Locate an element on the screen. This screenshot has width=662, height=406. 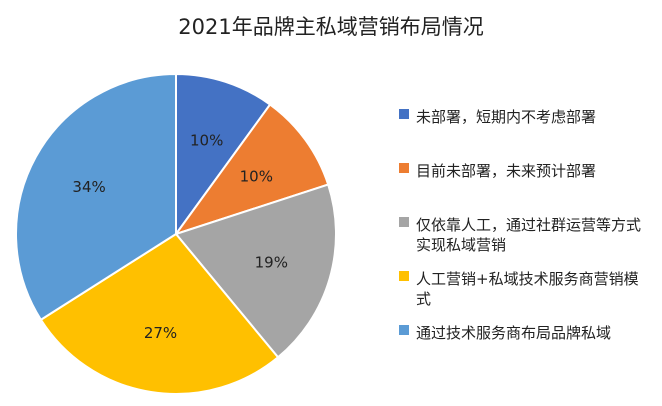
pie-data-label-5: 34% is located at coordinates (88, 187).